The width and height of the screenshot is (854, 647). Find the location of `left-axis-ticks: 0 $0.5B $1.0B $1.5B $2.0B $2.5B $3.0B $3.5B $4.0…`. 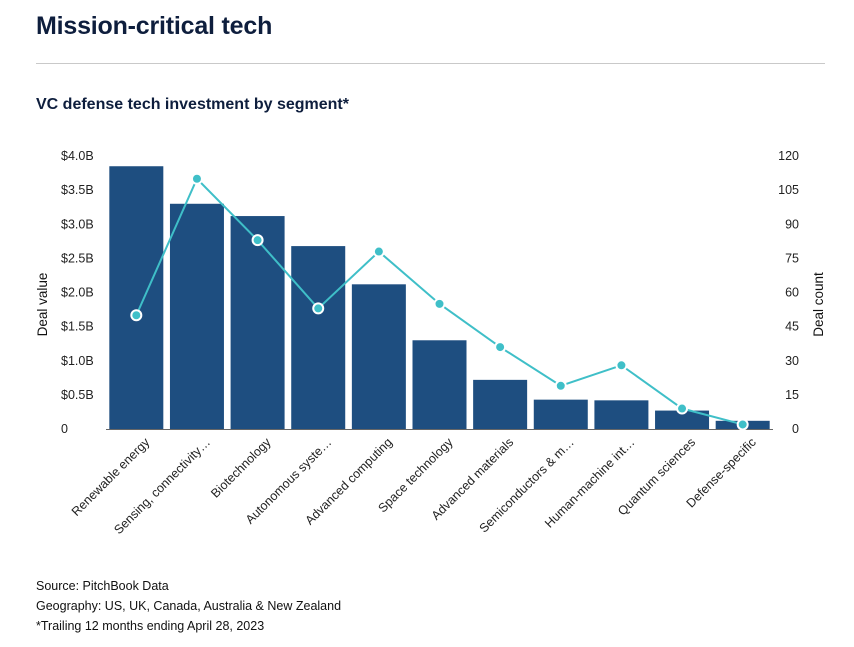

left-axis-ticks: 0 $0.5B $1.0B $1.5B $2.0B $2.5B $3.0B $3.5B $4.0… is located at coordinates (77, 292).